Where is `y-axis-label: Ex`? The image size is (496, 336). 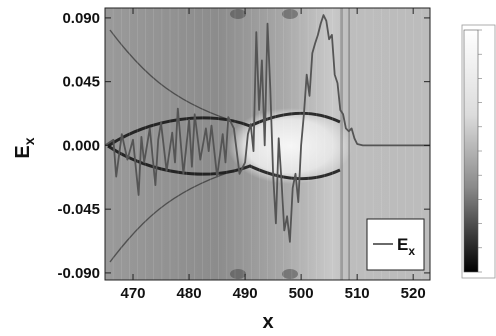 y-axis-label: Ex is located at coordinates (24, 147).